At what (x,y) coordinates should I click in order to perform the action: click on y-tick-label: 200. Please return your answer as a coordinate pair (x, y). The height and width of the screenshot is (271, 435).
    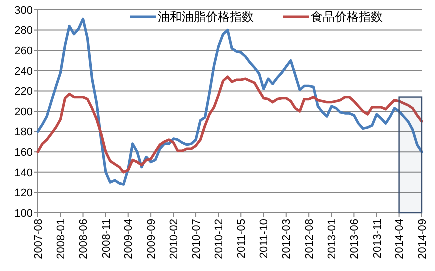
    Looking at the image, I should click on (23, 112).